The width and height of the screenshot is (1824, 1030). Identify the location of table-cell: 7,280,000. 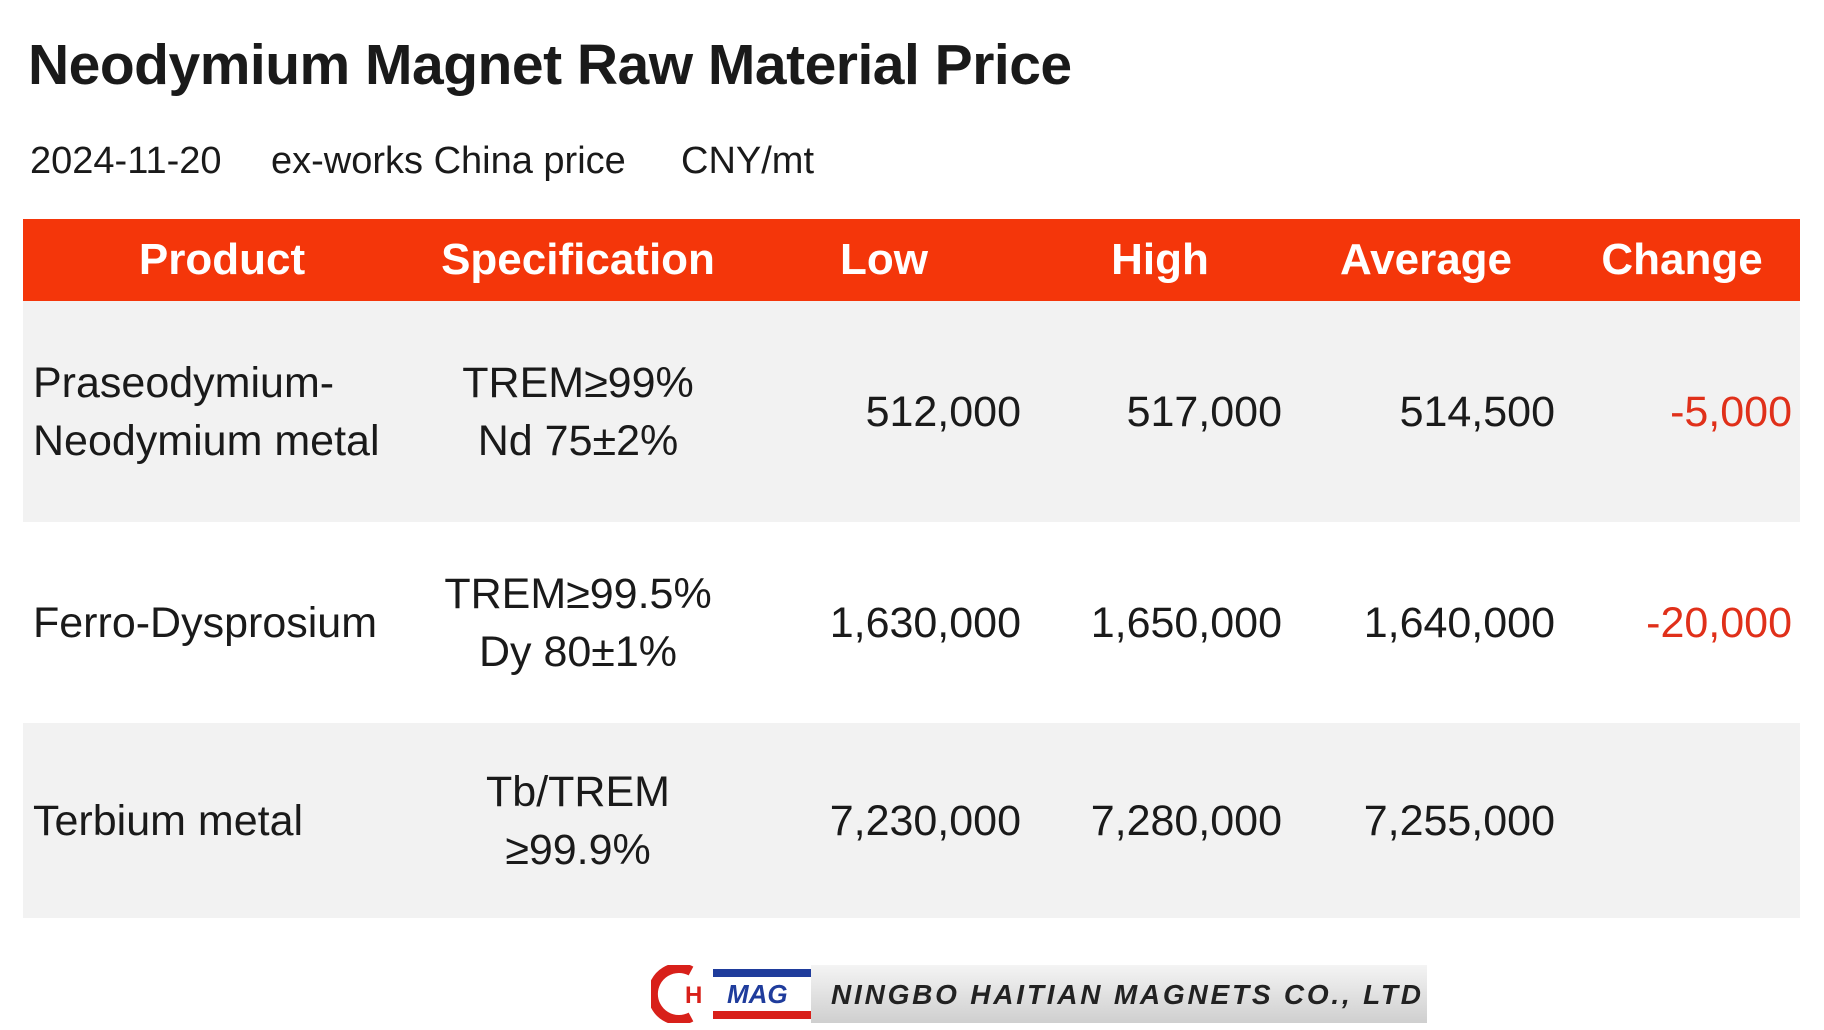
(1186, 820).